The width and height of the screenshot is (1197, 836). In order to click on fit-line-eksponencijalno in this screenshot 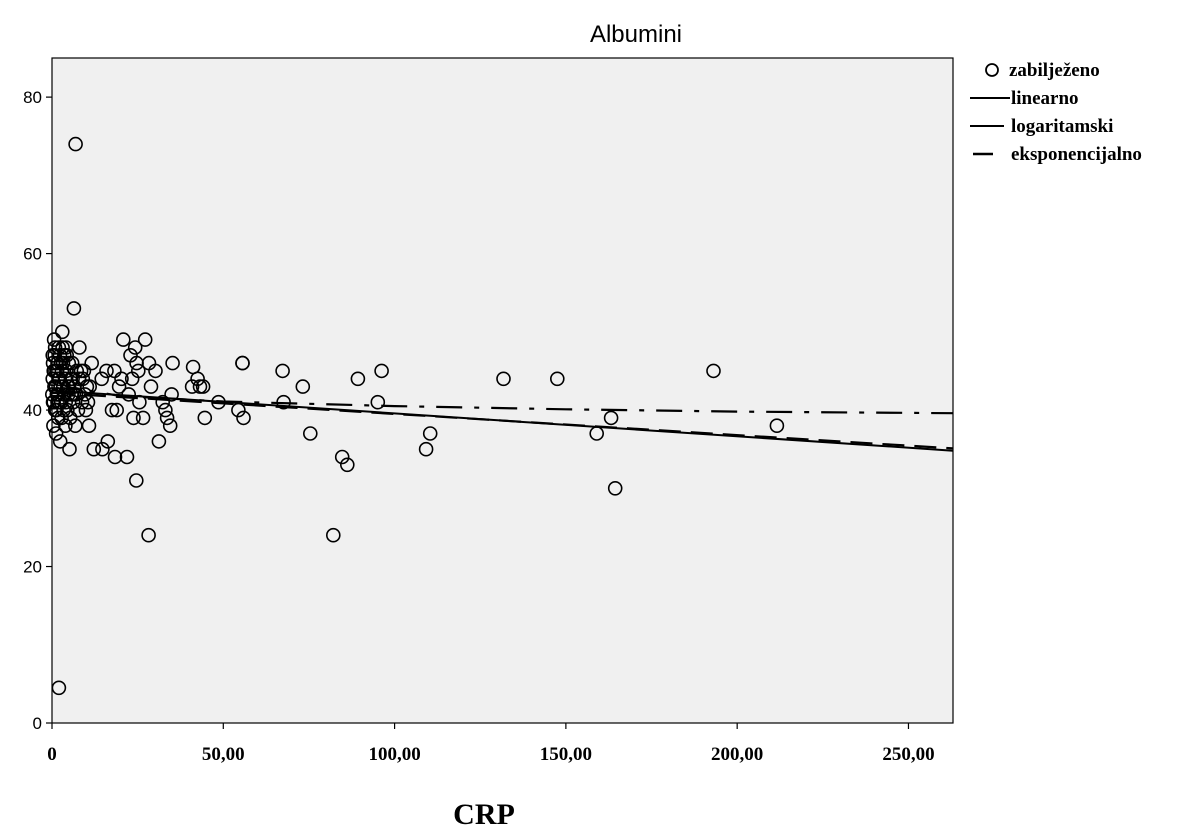, I will do `click(502, 420)`.